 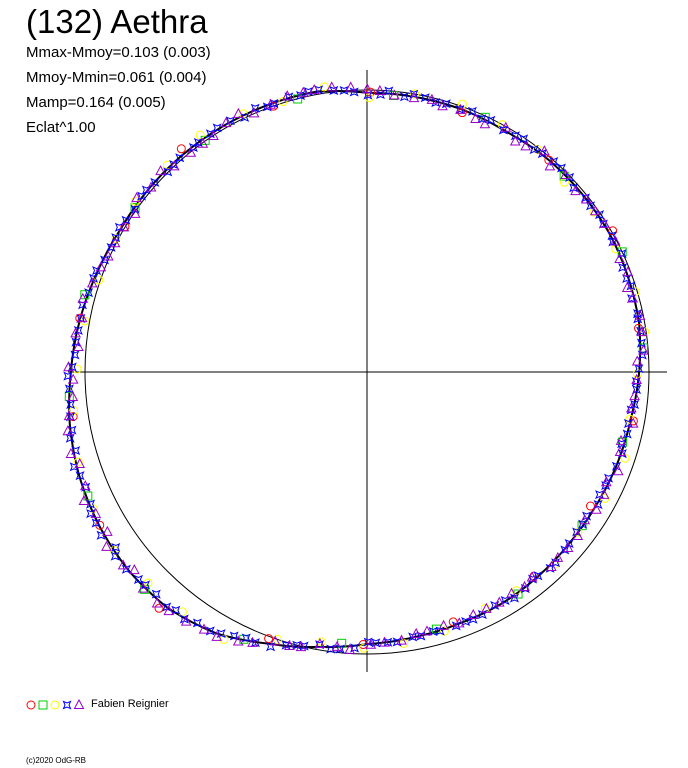 I want to click on stat-eclat: Eclat^1.00, so click(x=61, y=127).